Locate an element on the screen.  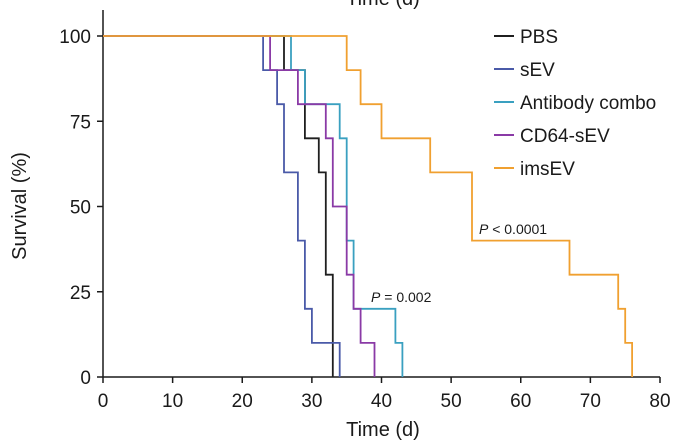
x-tick-label-8: 80 is located at coordinates (659, 401).